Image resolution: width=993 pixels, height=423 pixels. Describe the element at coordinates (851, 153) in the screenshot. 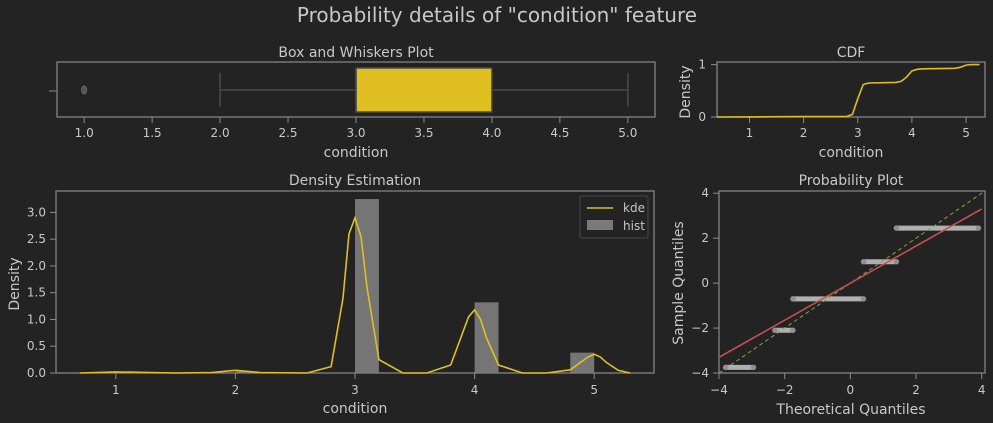

I see `cdf-xlabel: condition` at that location.